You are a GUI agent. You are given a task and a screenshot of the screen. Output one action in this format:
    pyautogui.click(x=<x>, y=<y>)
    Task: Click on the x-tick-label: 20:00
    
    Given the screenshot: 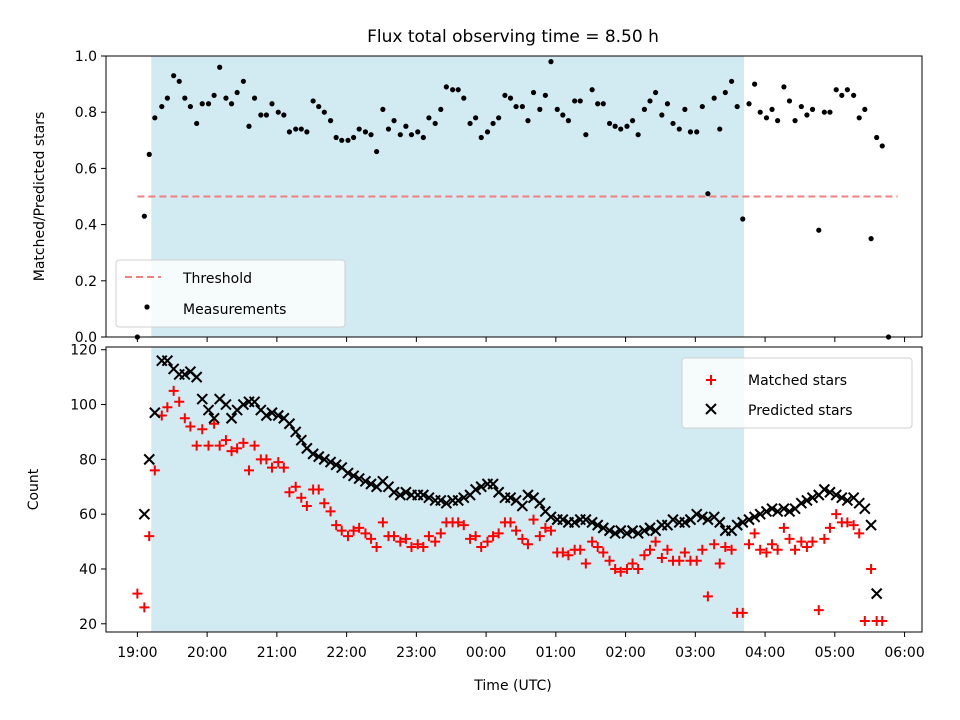 What is the action you would take?
    pyautogui.click(x=207, y=653)
    